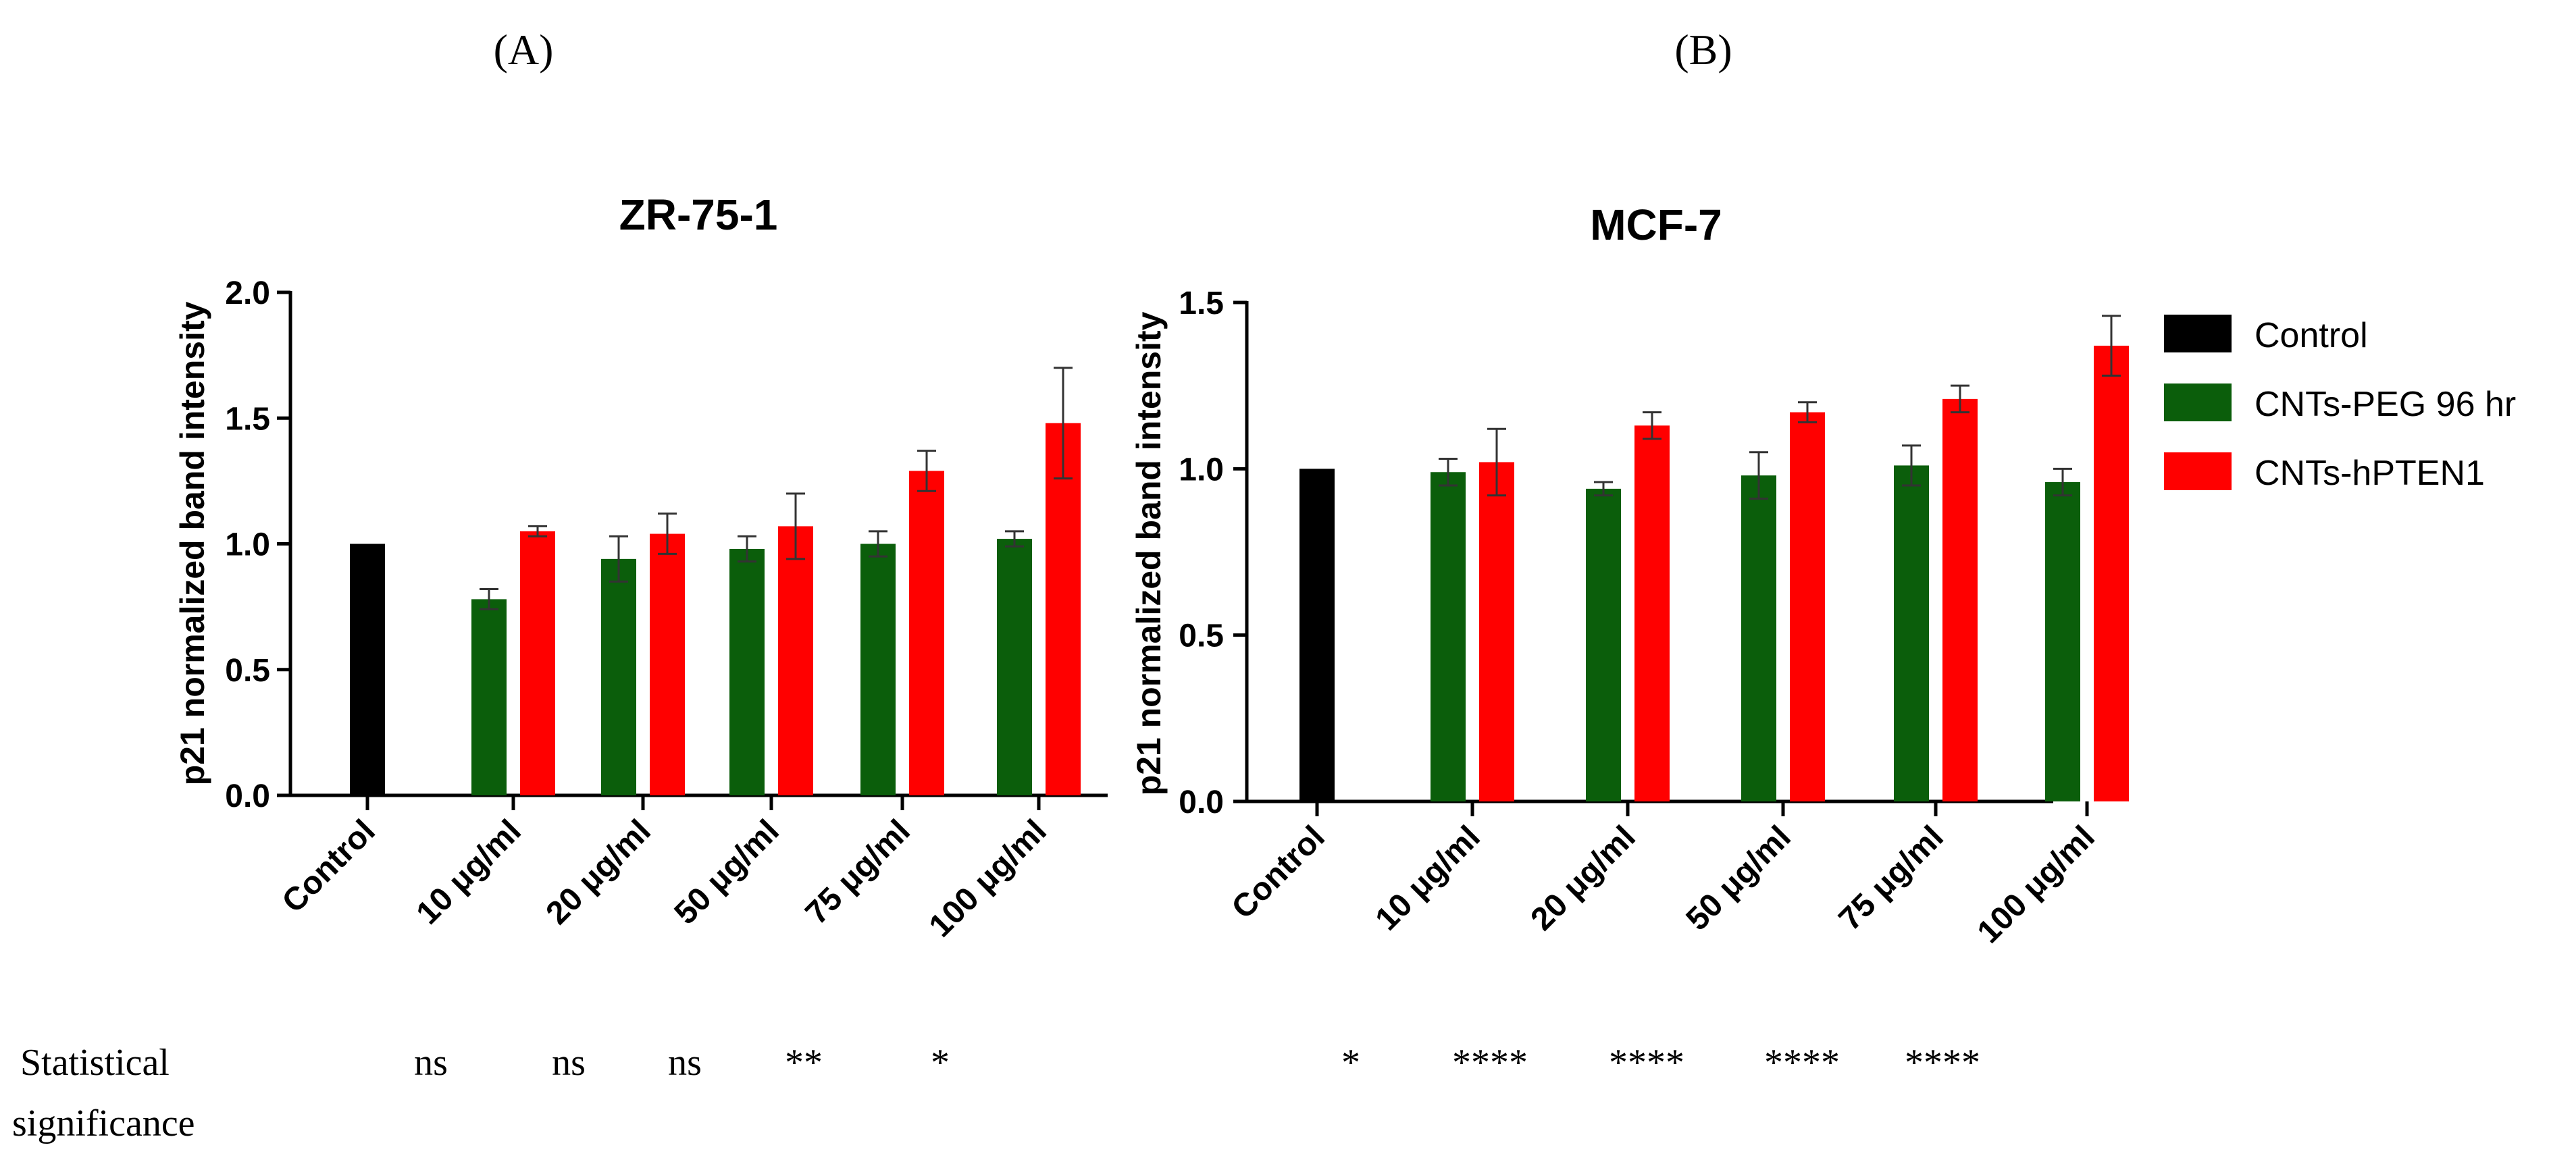 This screenshot has width=2576, height=1164. Describe the element at coordinates (2198, 402) in the screenshot. I see `legend-swatch-cnts-peg` at that location.